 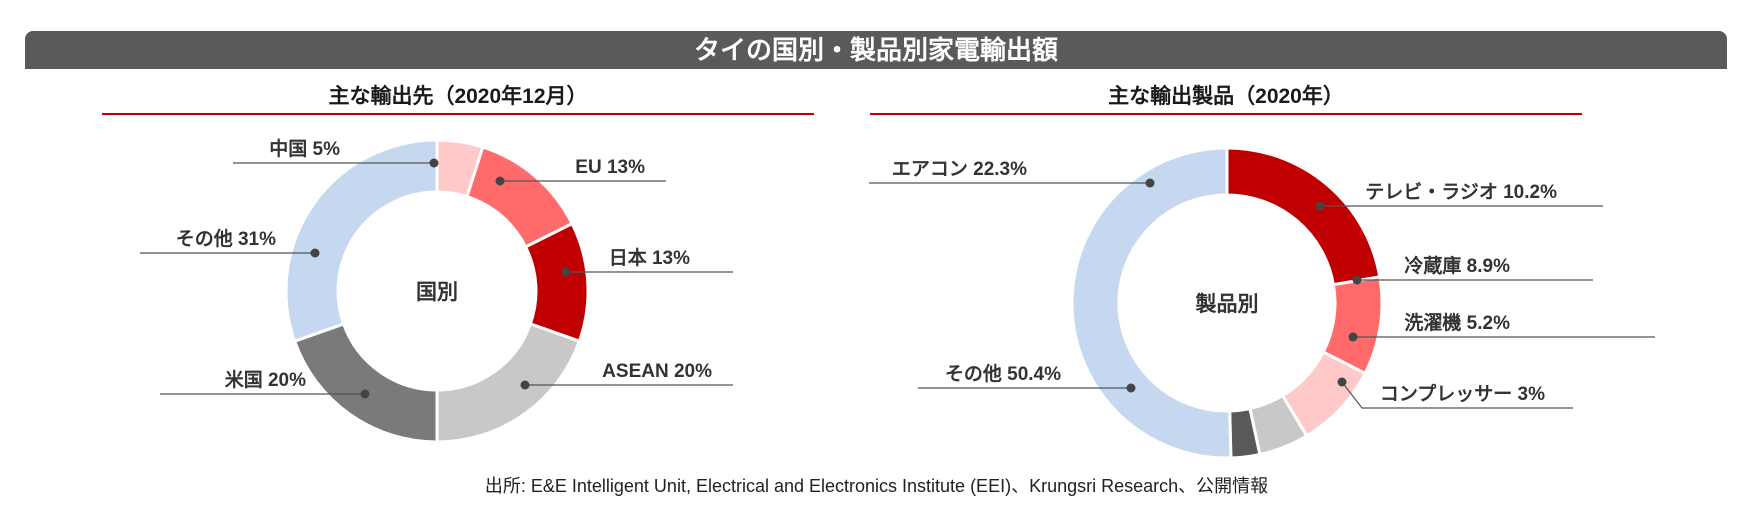 What do you see at coordinates (1461, 192) in the screenshot?
I see `donut-1-data-label-1: テレビ・ラジオ 10.2%` at bounding box center [1461, 192].